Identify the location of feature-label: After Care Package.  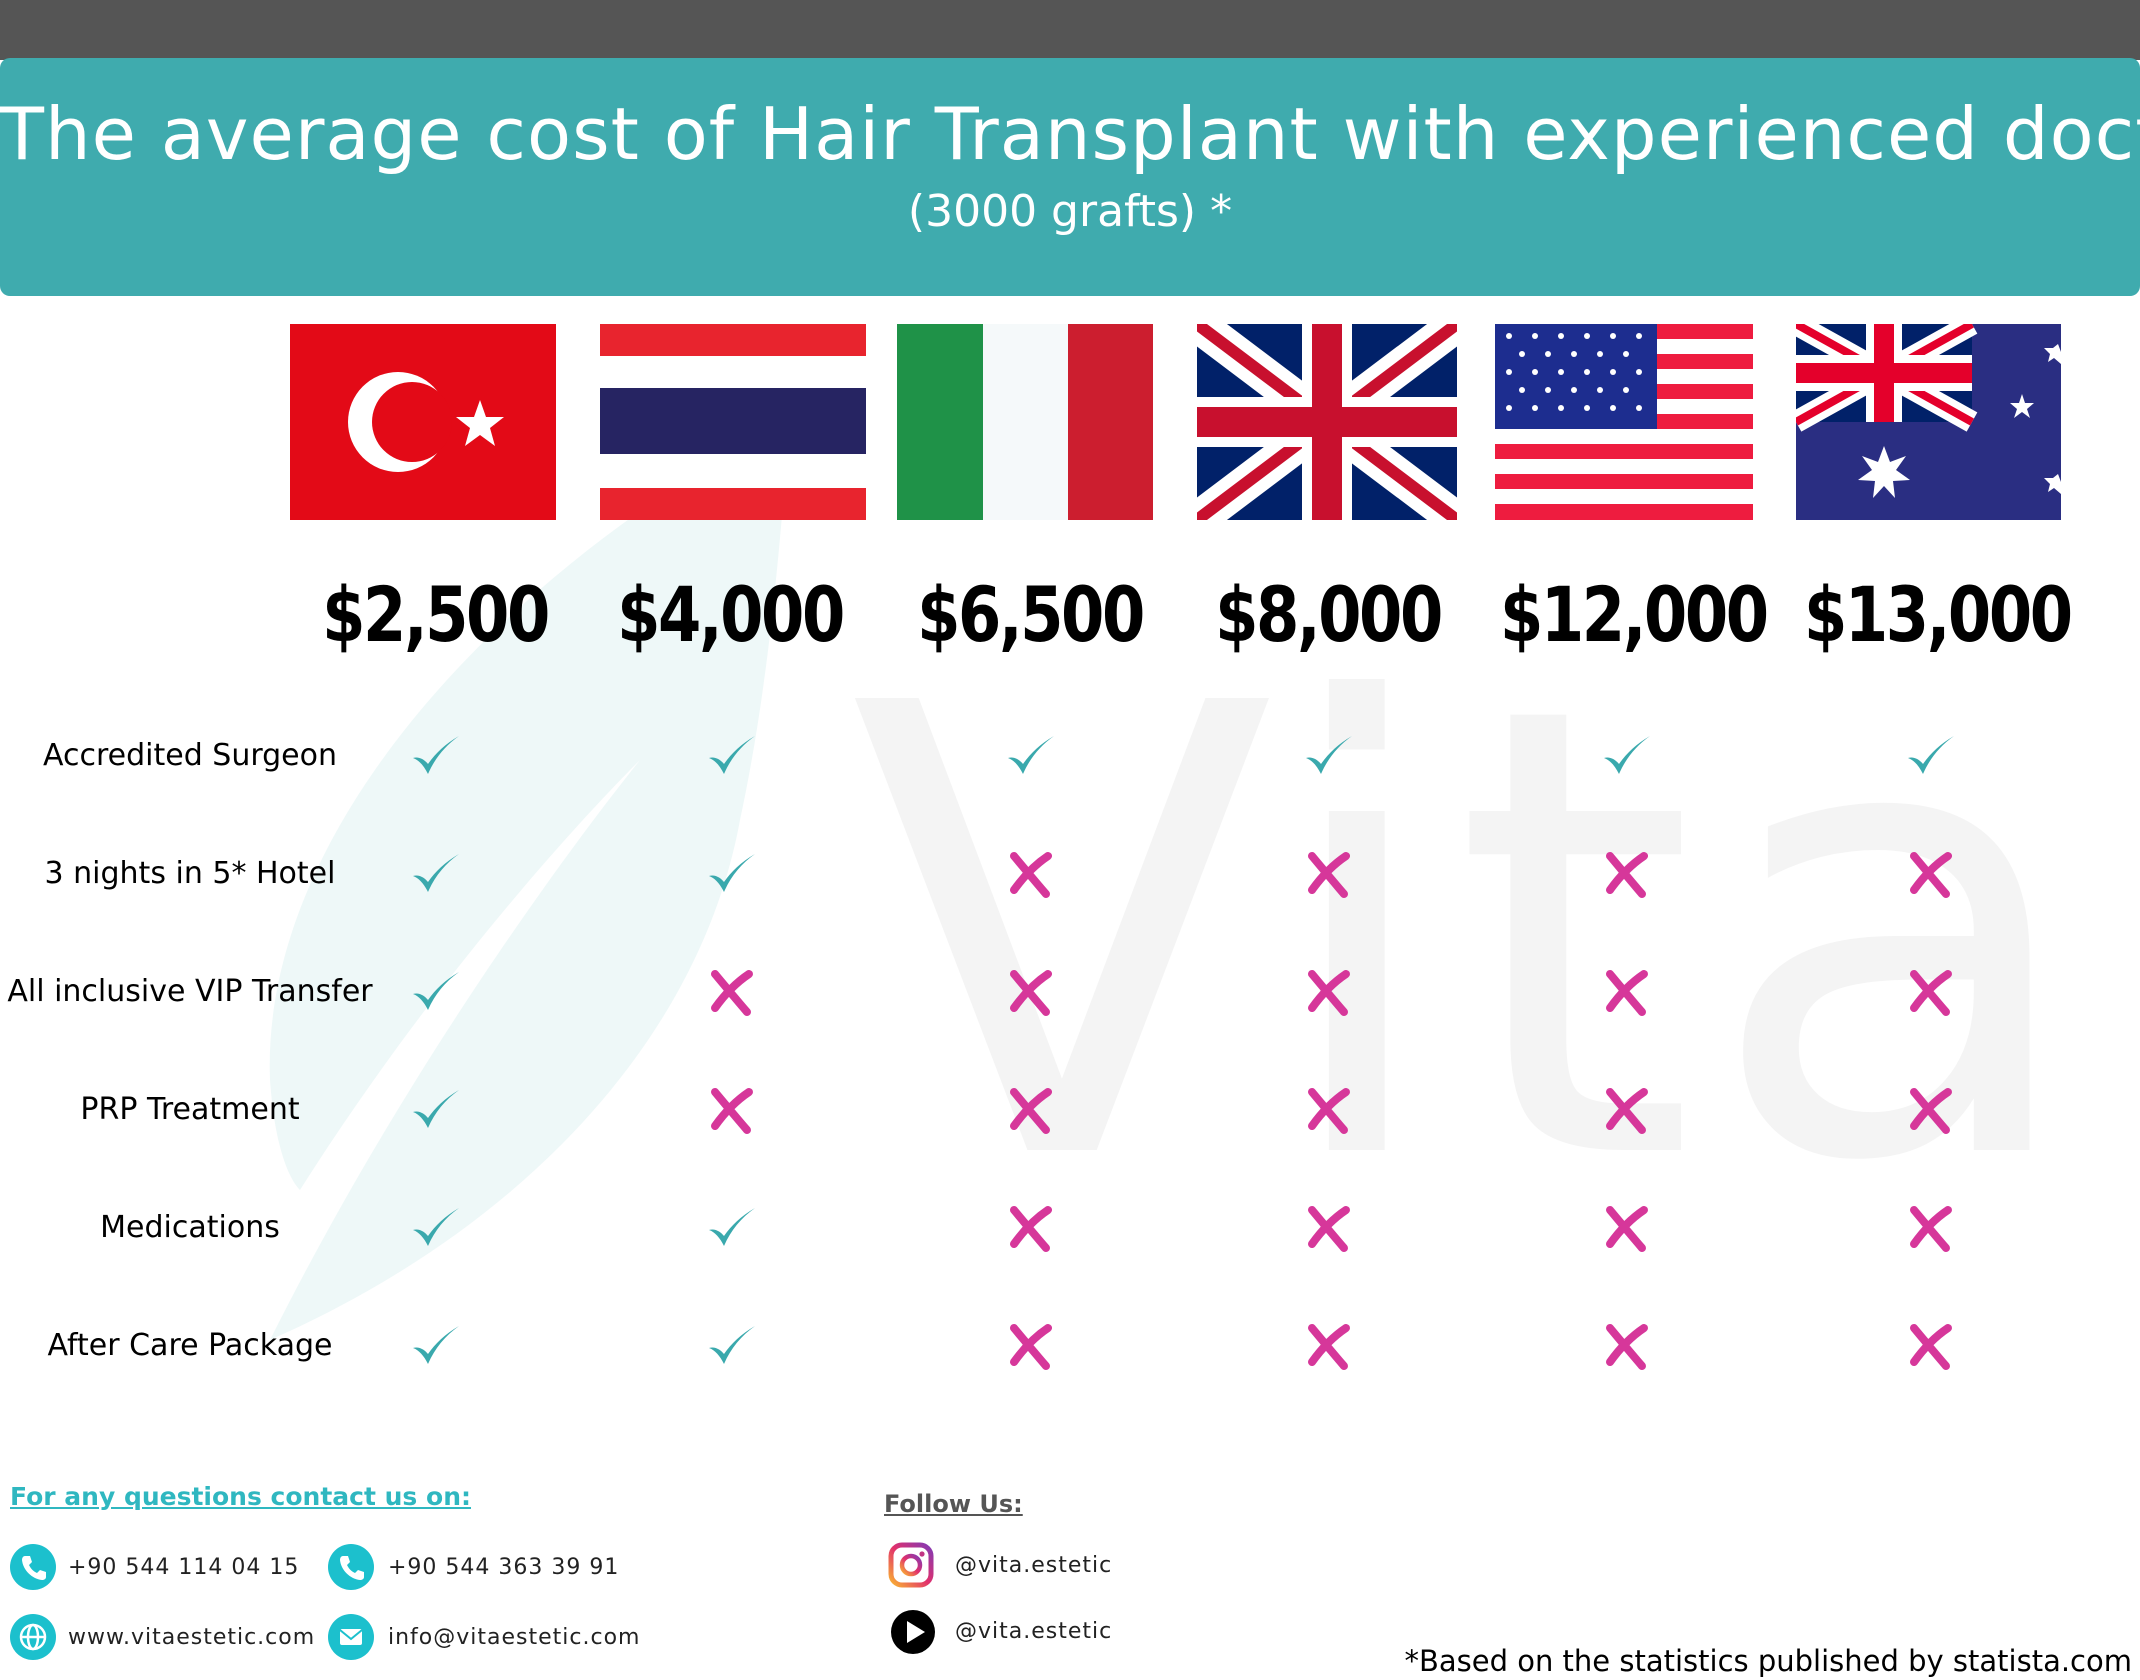
(190, 1345).